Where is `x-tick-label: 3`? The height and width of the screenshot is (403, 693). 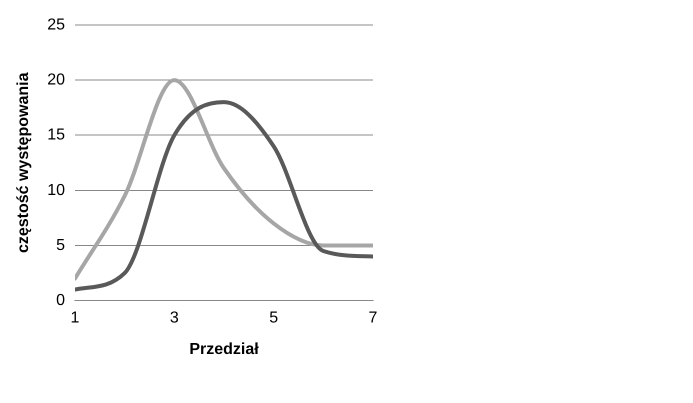
x-tick-label: 3 is located at coordinates (174, 318).